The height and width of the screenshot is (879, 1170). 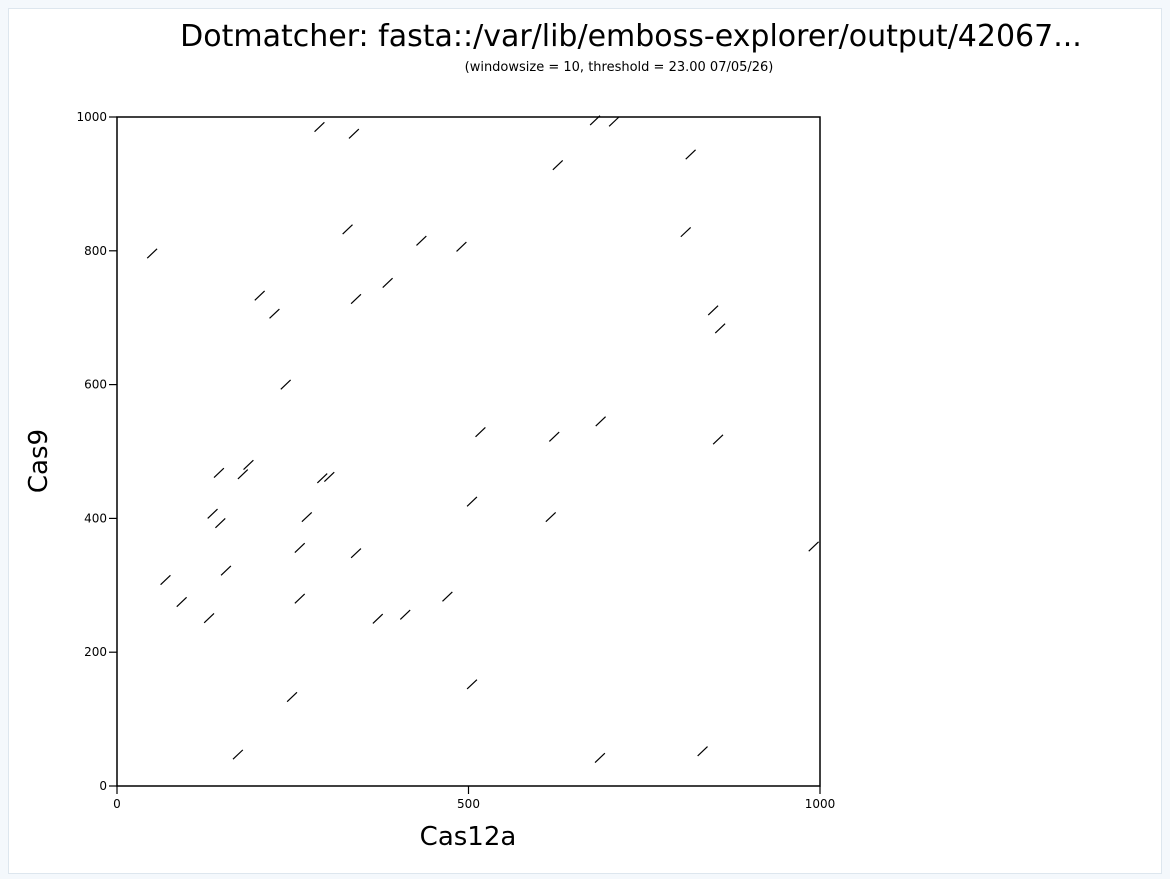 What do you see at coordinates (820, 804) in the screenshot?
I see `x-tick-label: 1000` at bounding box center [820, 804].